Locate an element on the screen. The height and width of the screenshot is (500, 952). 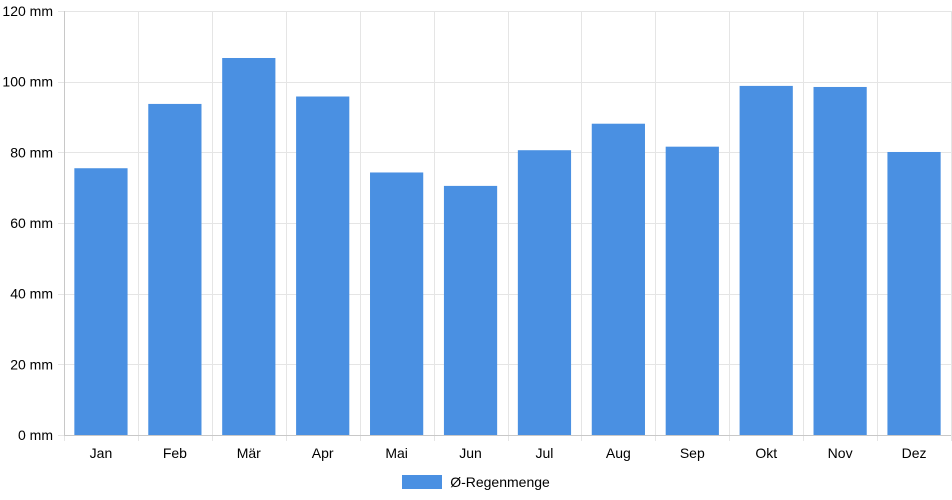
bar-feb is located at coordinates (175, 269).